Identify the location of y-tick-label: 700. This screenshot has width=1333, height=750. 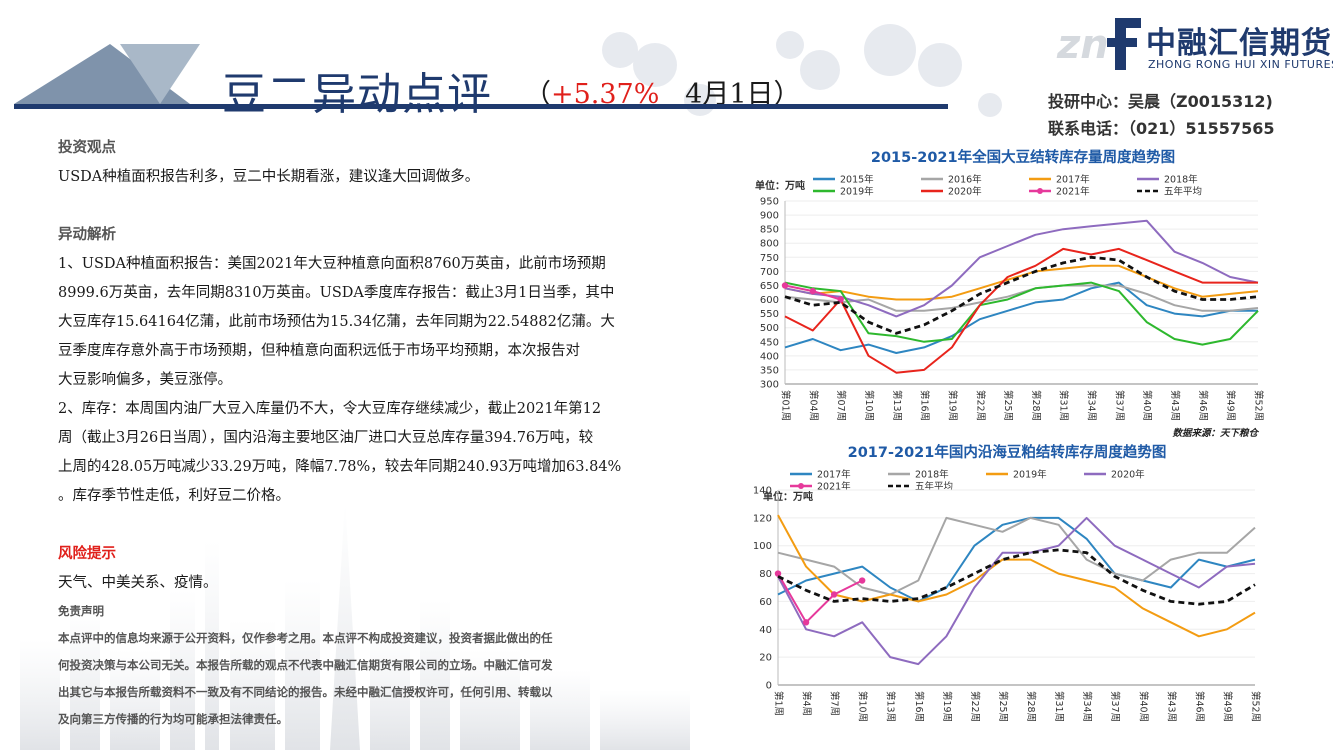
(769, 272).